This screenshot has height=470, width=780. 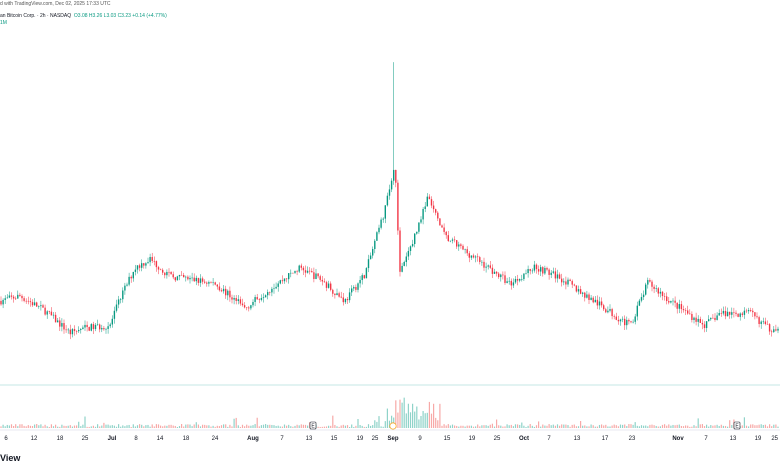 What do you see at coordinates (3, 23) in the screenshot?
I see `volume-label: 1M` at bounding box center [3, 23].